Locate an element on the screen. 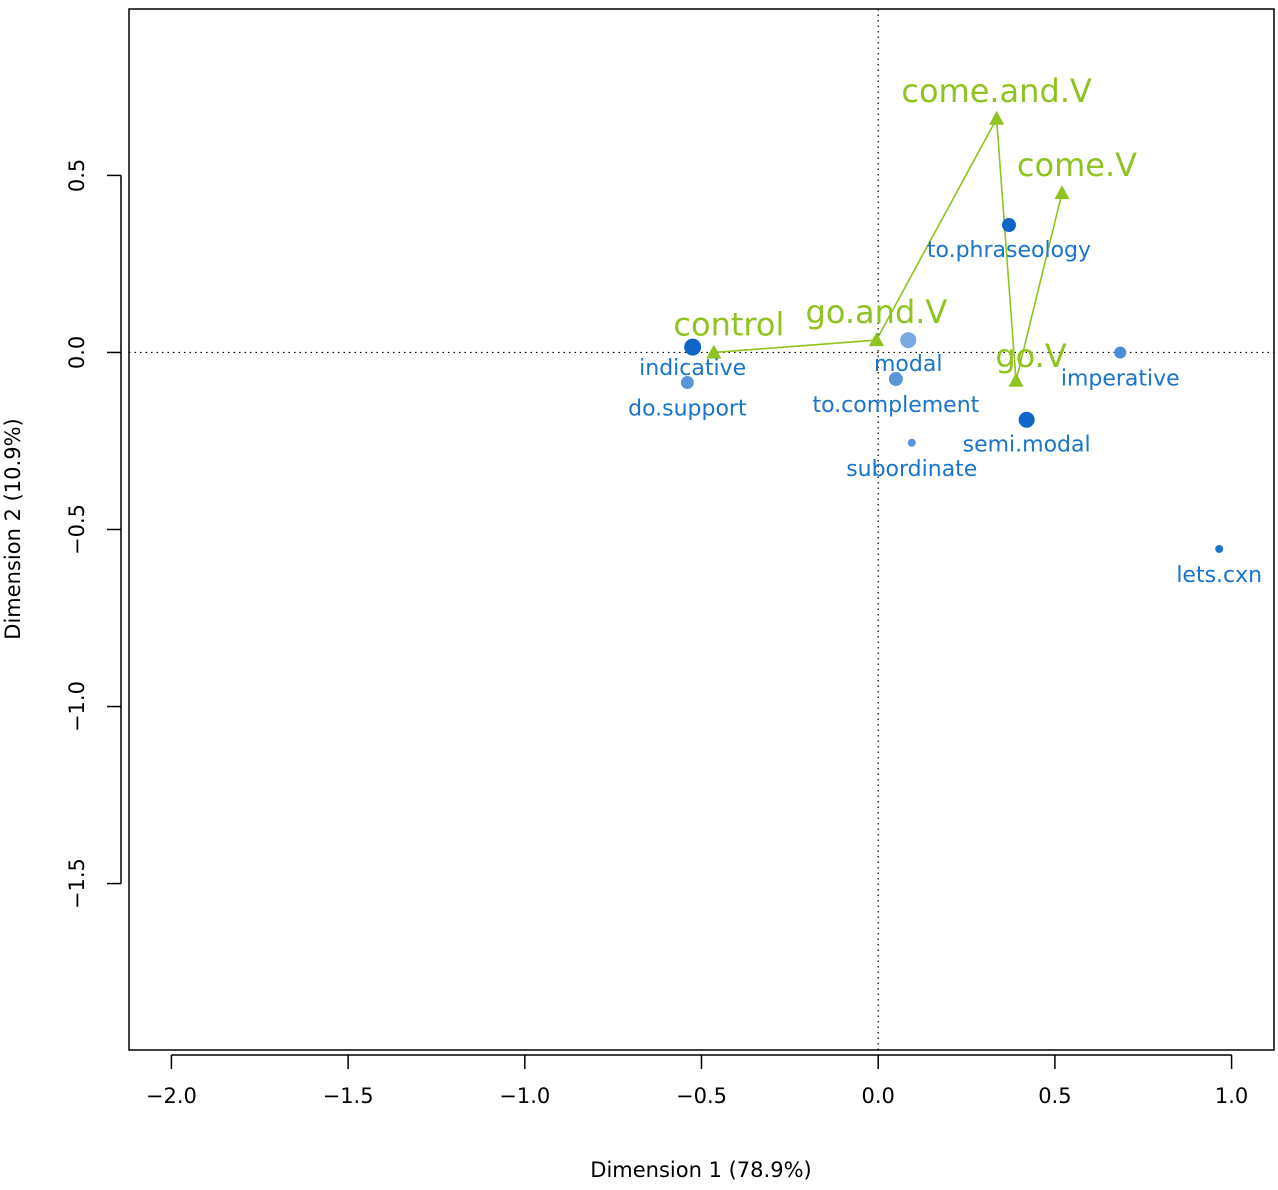 Image resolution: width=1278 pixels, height=1190 pixels. circle-marker-to.phraseology is located at coordinates (1008, 224).